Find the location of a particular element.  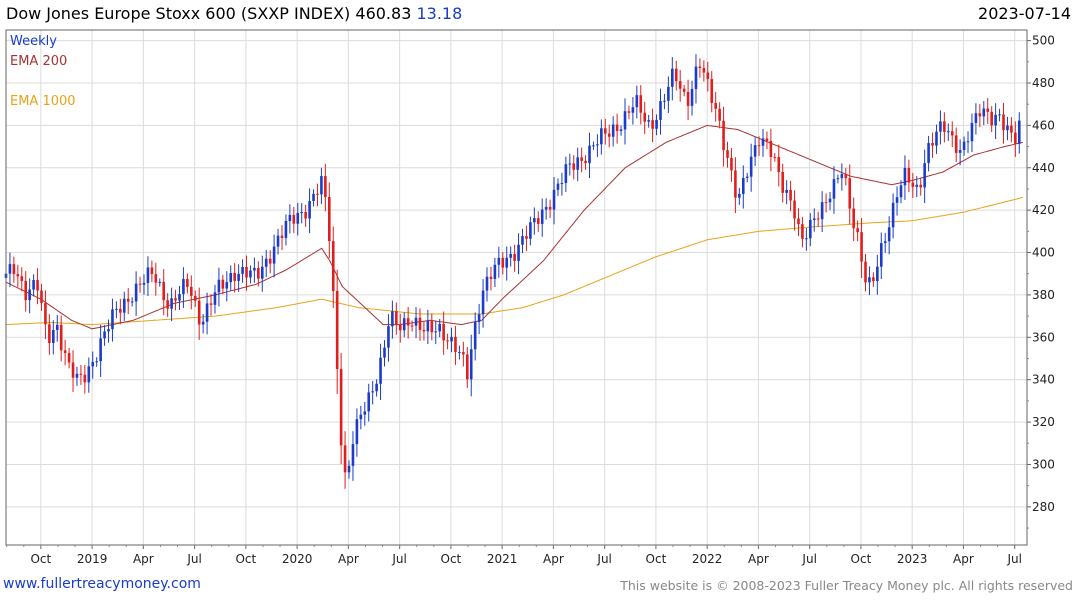

y-tick-label: 440 is located at coordinates (1043, 168).